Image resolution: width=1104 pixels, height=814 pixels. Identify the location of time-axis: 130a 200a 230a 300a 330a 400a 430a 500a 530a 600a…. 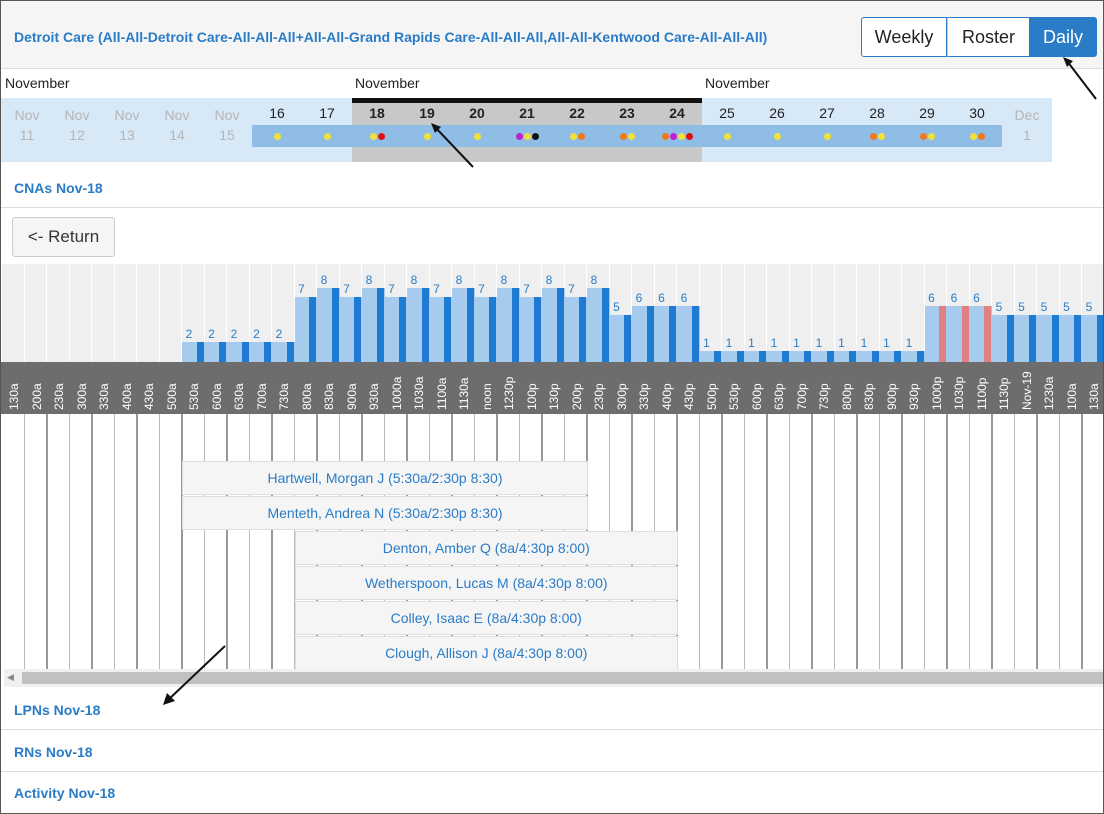
(552, 388).